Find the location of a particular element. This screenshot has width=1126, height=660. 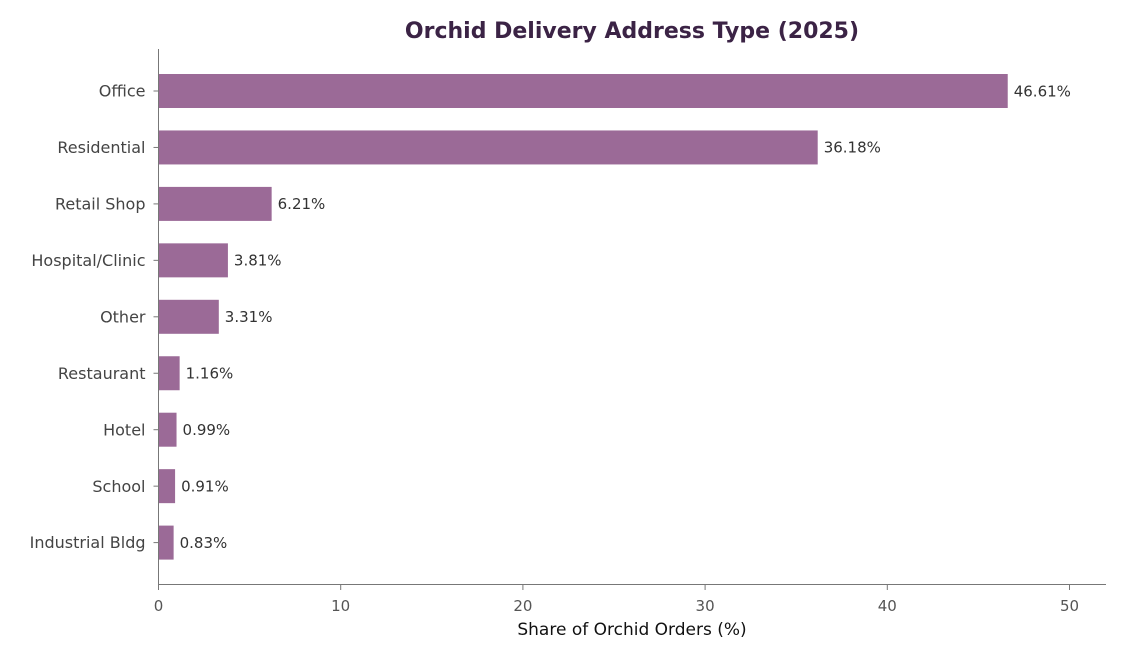

category-label-retail-shop: Retail Shop is located at coordinates (100, 204).